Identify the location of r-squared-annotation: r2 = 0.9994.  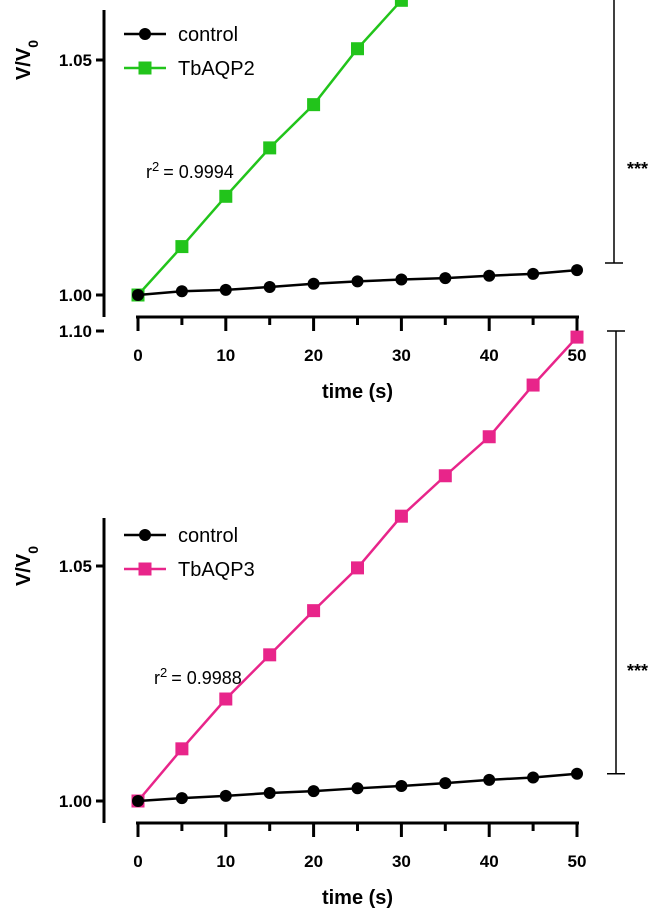
(190, 171).